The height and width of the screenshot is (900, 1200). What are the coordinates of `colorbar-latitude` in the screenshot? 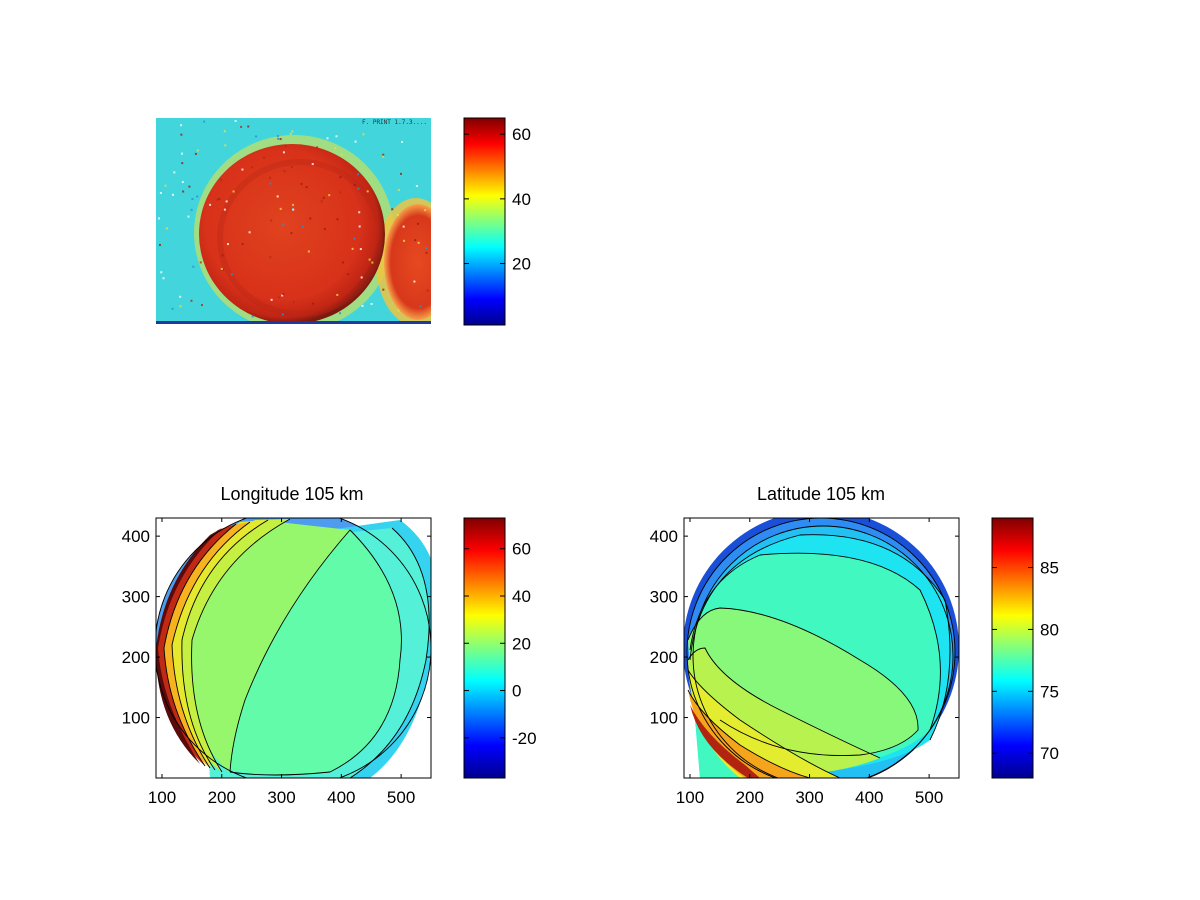 It's located at (1012, 648).